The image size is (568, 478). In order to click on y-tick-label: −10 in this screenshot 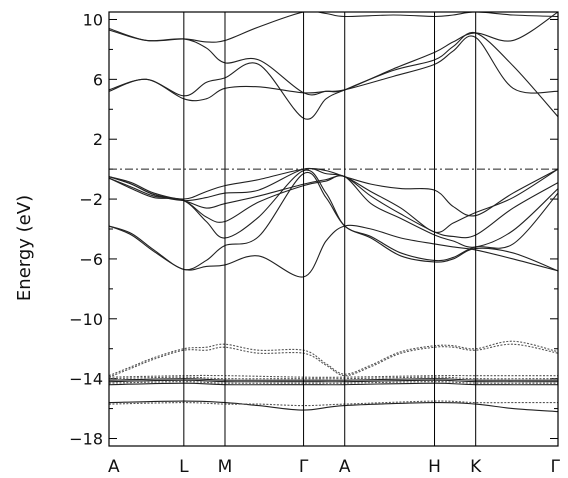, I will do `click(86, 319)`.